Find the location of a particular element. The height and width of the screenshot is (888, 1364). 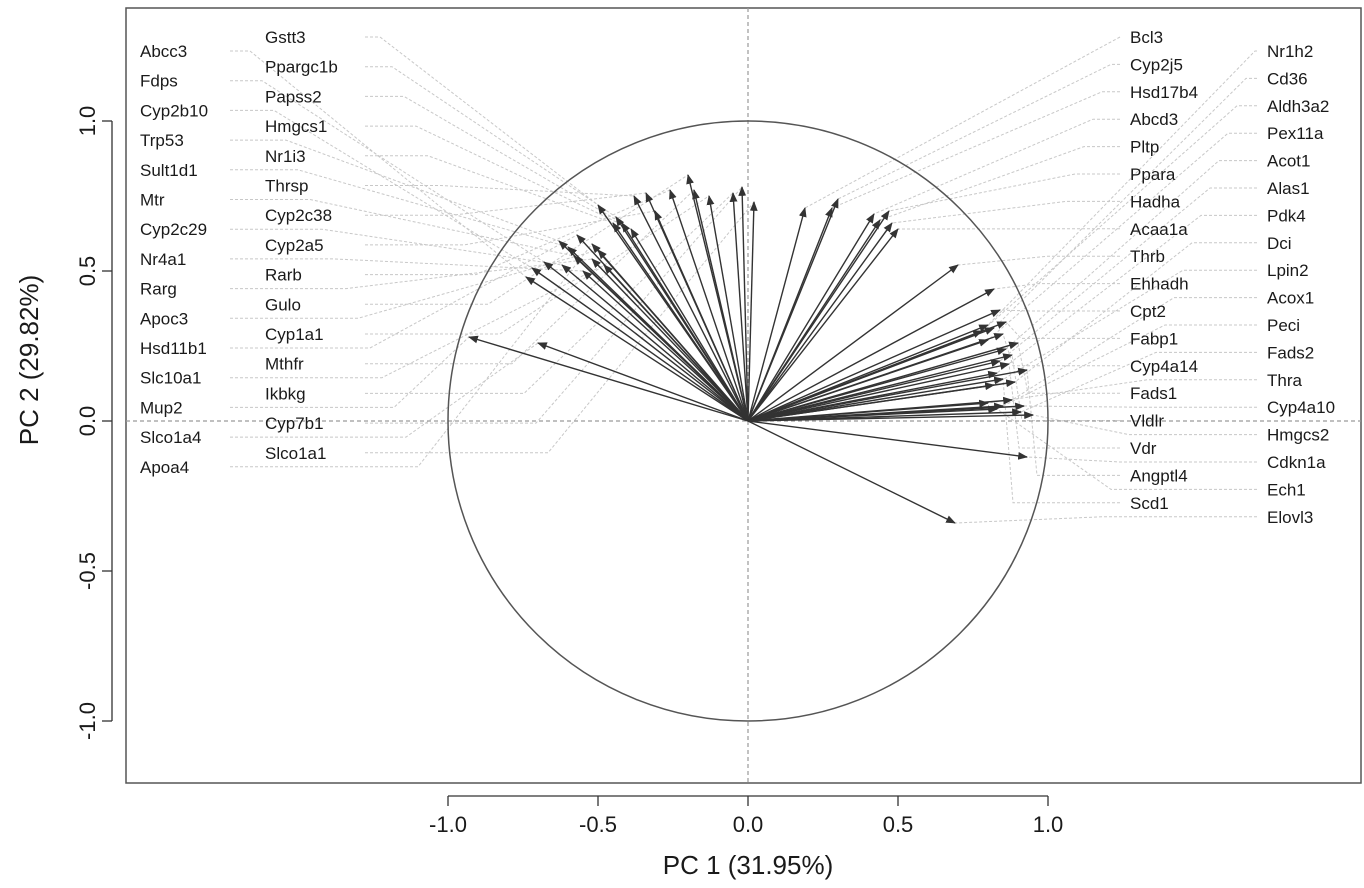

loading-arrow-mthfr is located at coordinates (720, 305).